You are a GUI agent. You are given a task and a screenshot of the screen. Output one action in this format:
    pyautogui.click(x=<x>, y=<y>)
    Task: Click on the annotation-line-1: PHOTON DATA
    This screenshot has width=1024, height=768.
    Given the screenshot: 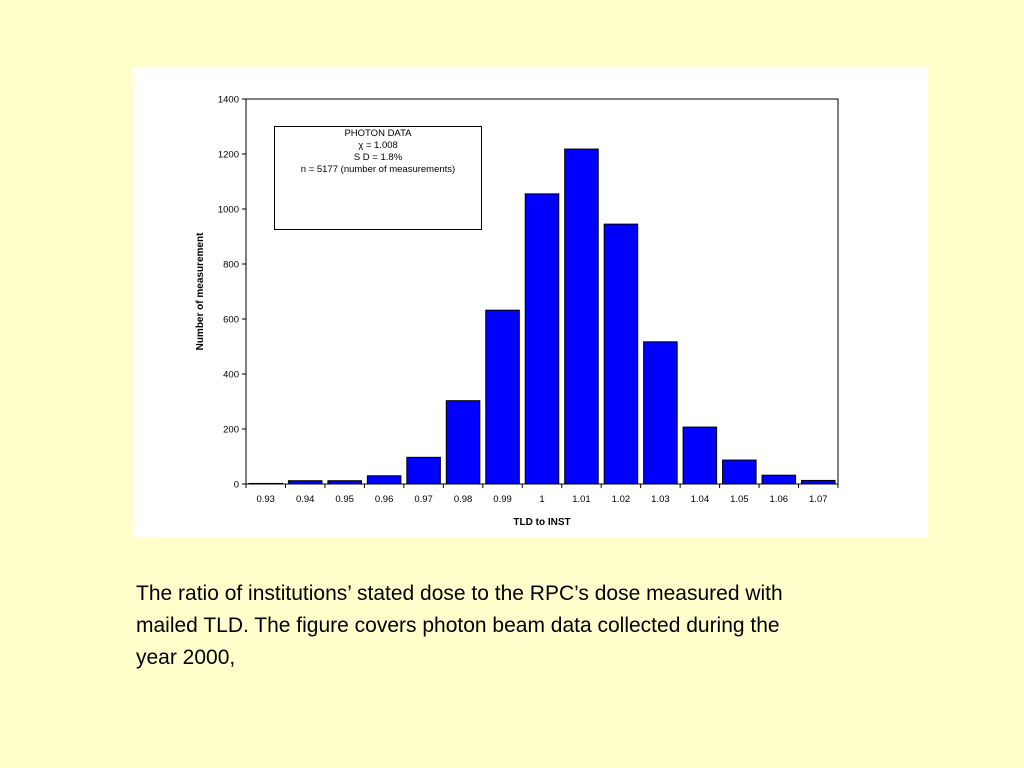 What is the action you would take?
    pyautogui.click(x=378, y=133)
    